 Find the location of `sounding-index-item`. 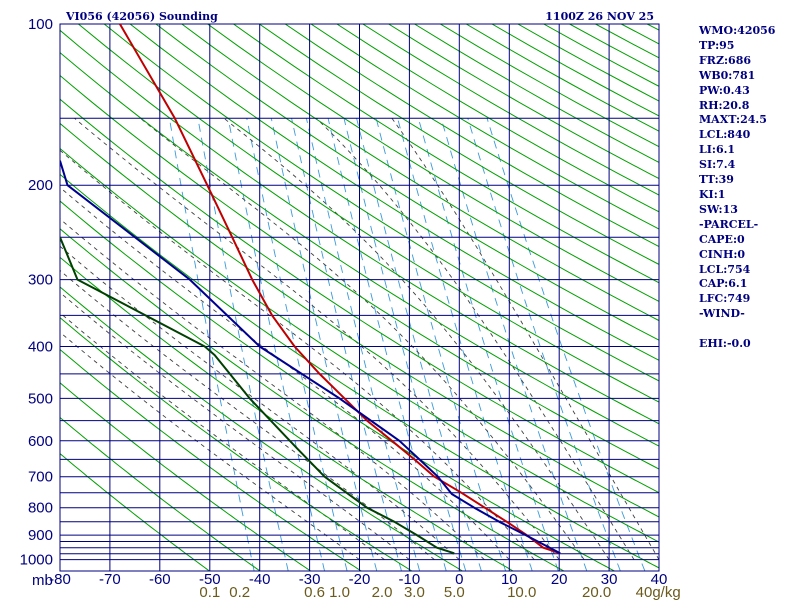

sounding-index-item is located at coordinates (748, 329).